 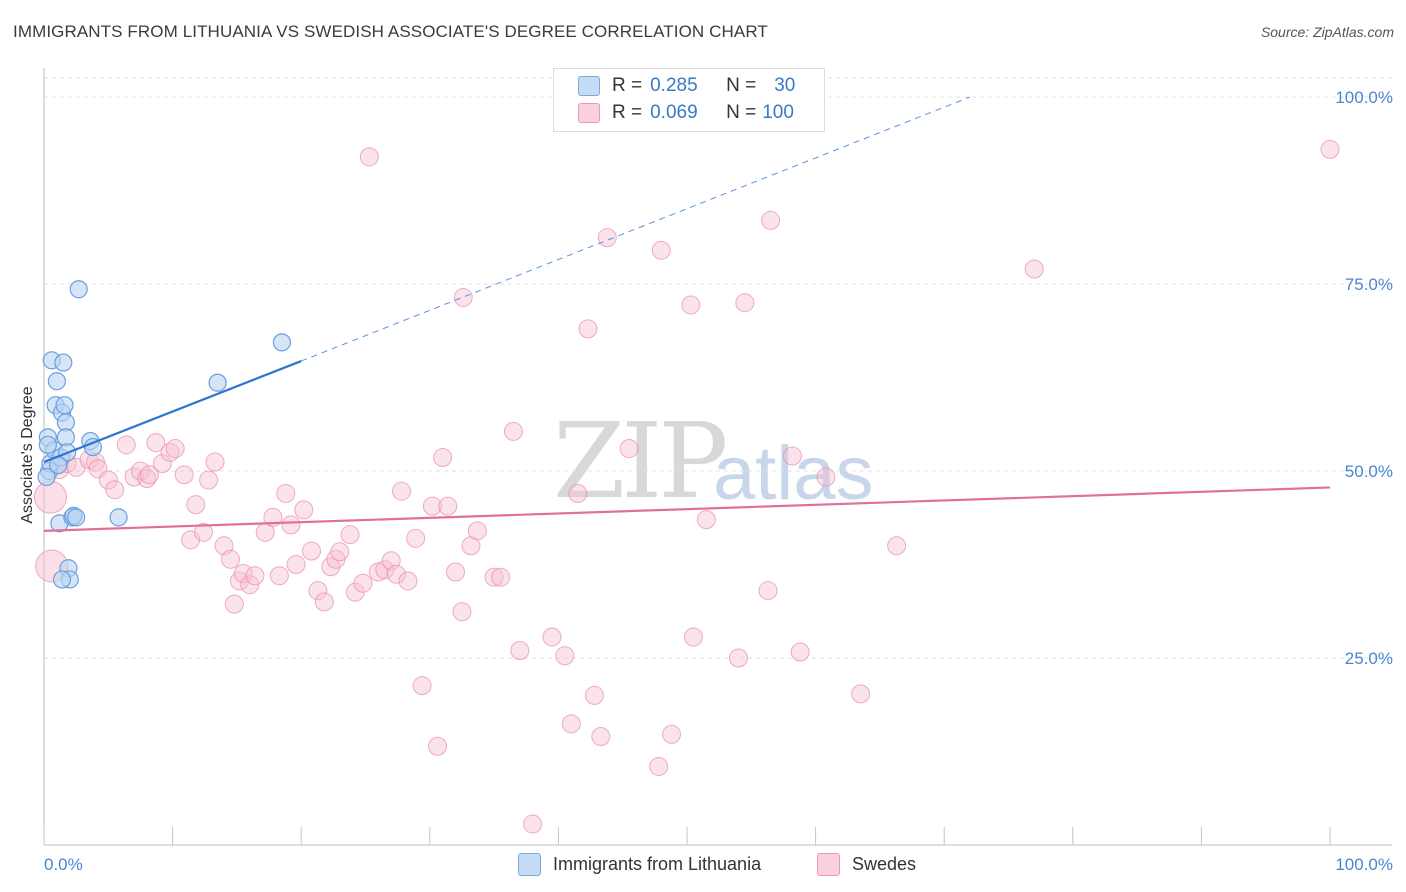 I want to click on y-tick-label: 25.0%, so click(x=1369, y=658).